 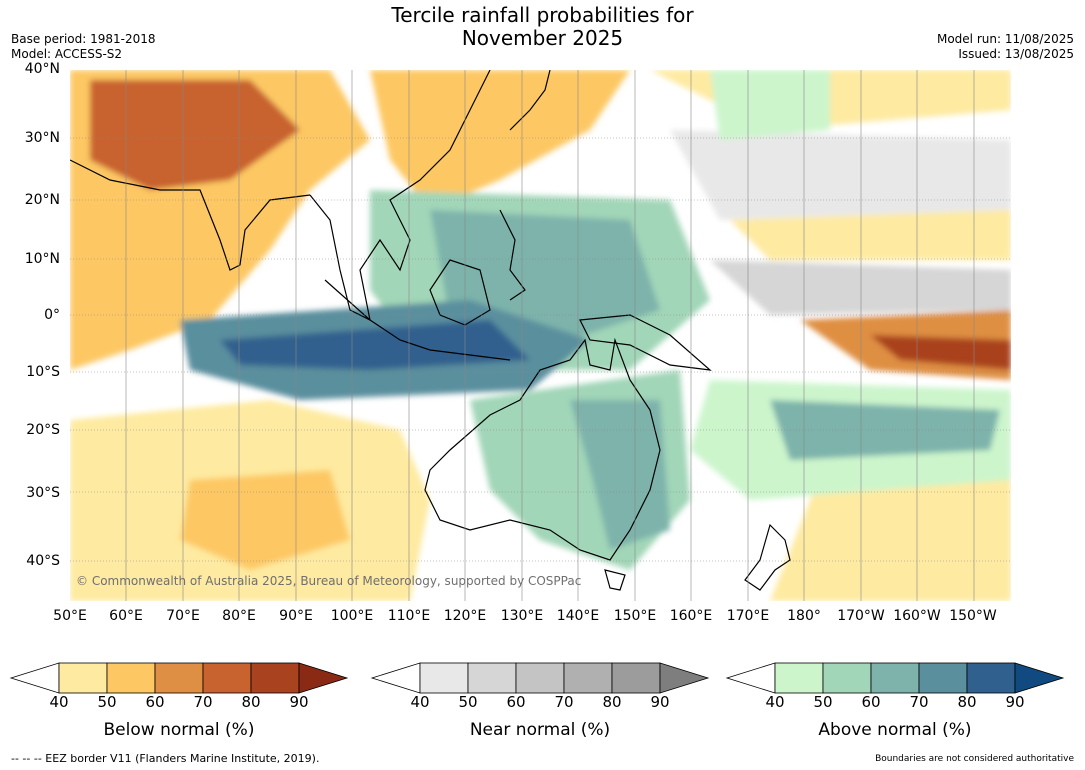 What do you see at coordinates (43, 372) in the screenshot?
I see `lat-label-10s: 10°S` at bounding box center [43, 372].